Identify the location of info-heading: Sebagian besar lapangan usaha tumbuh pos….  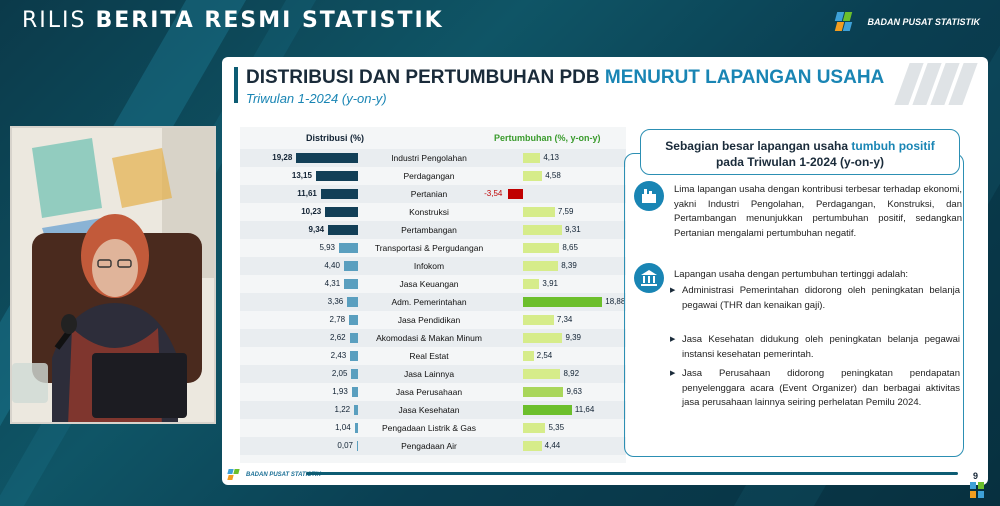
(800, 152).